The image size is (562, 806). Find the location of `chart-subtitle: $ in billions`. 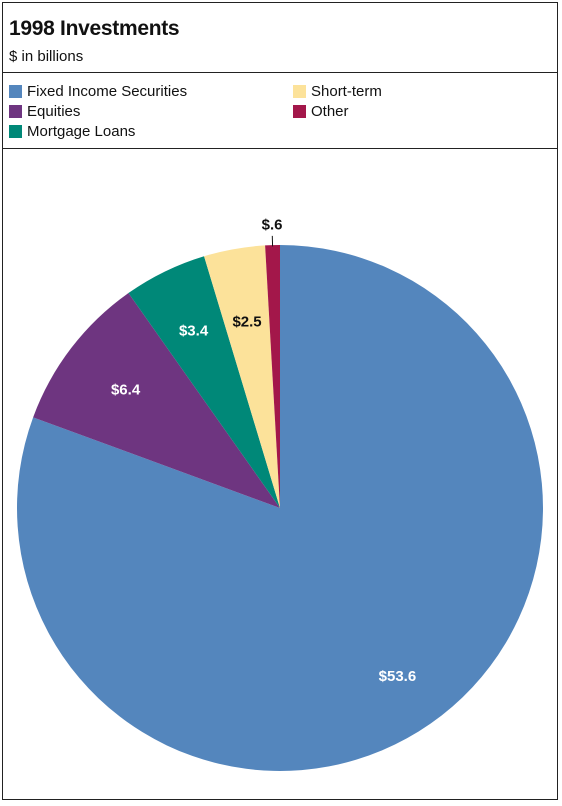

chart-subtitle: $ in billions is located at coordinates (46, 56).